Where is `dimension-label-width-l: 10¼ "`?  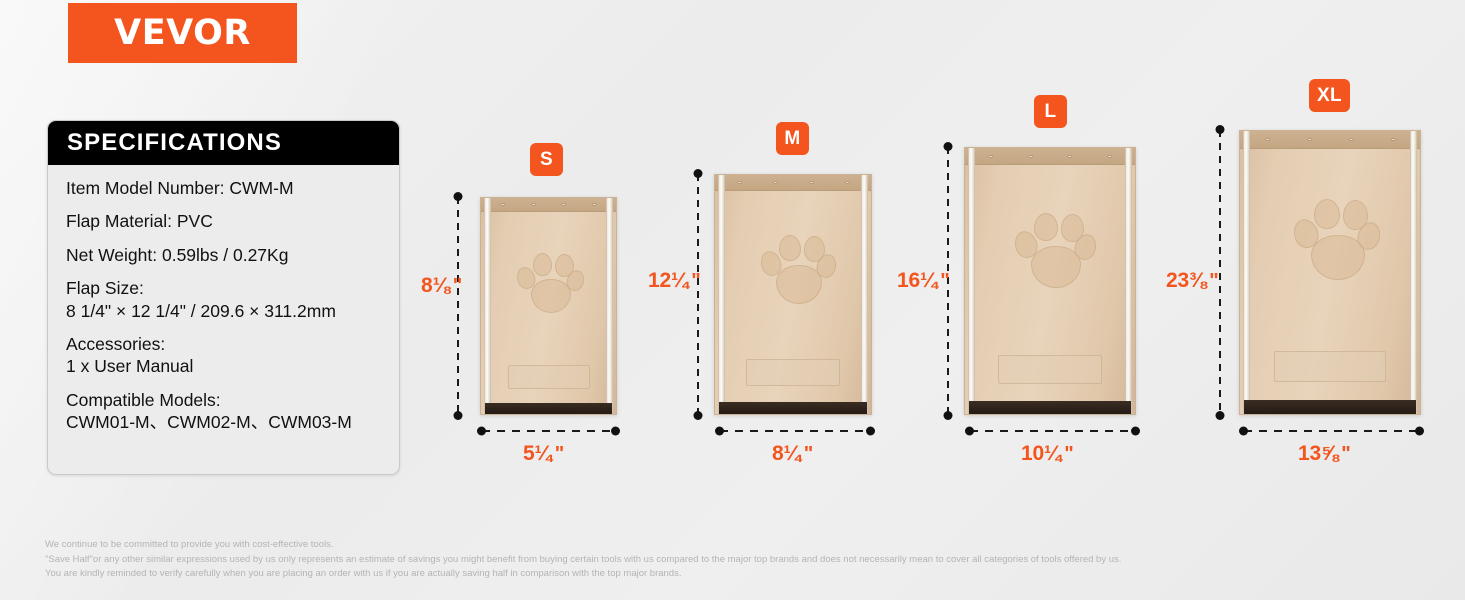 dimension-label-width-l: 10¼ " is located at coordinates (1047, 453).